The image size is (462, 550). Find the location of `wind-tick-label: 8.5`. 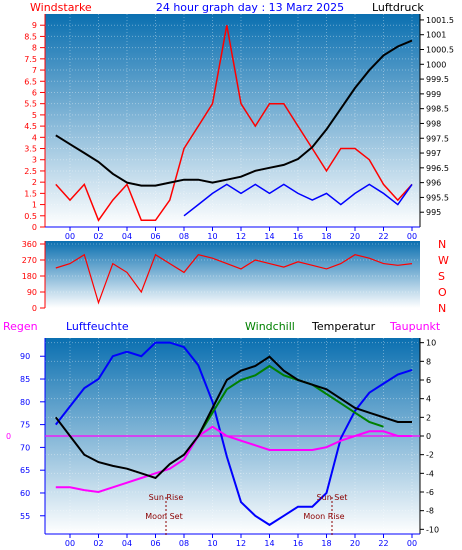

wind-tick-label: 8.5 is located at coordinates (30, 36).